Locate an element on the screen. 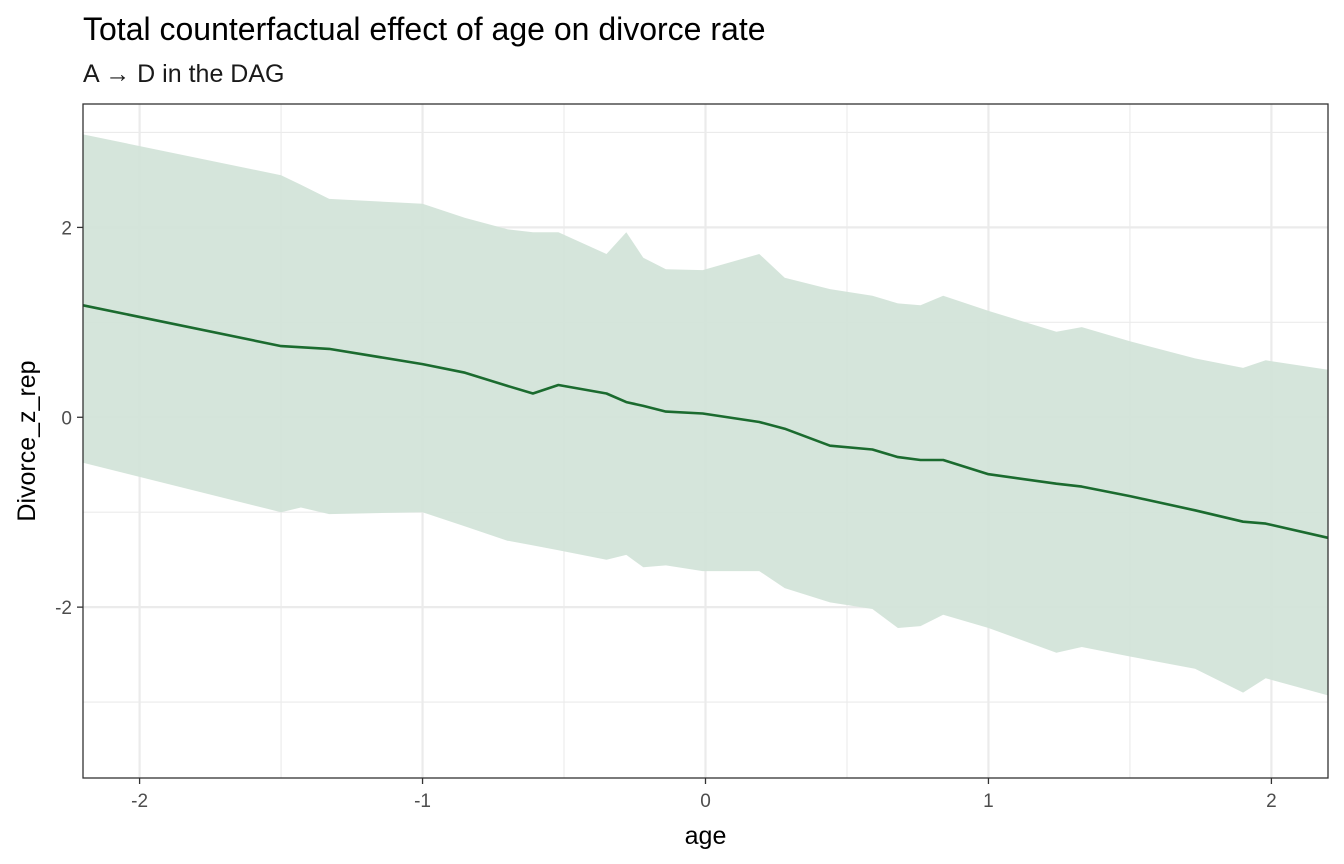  x-tick-label: 0 is located at coordinates (705, 801).